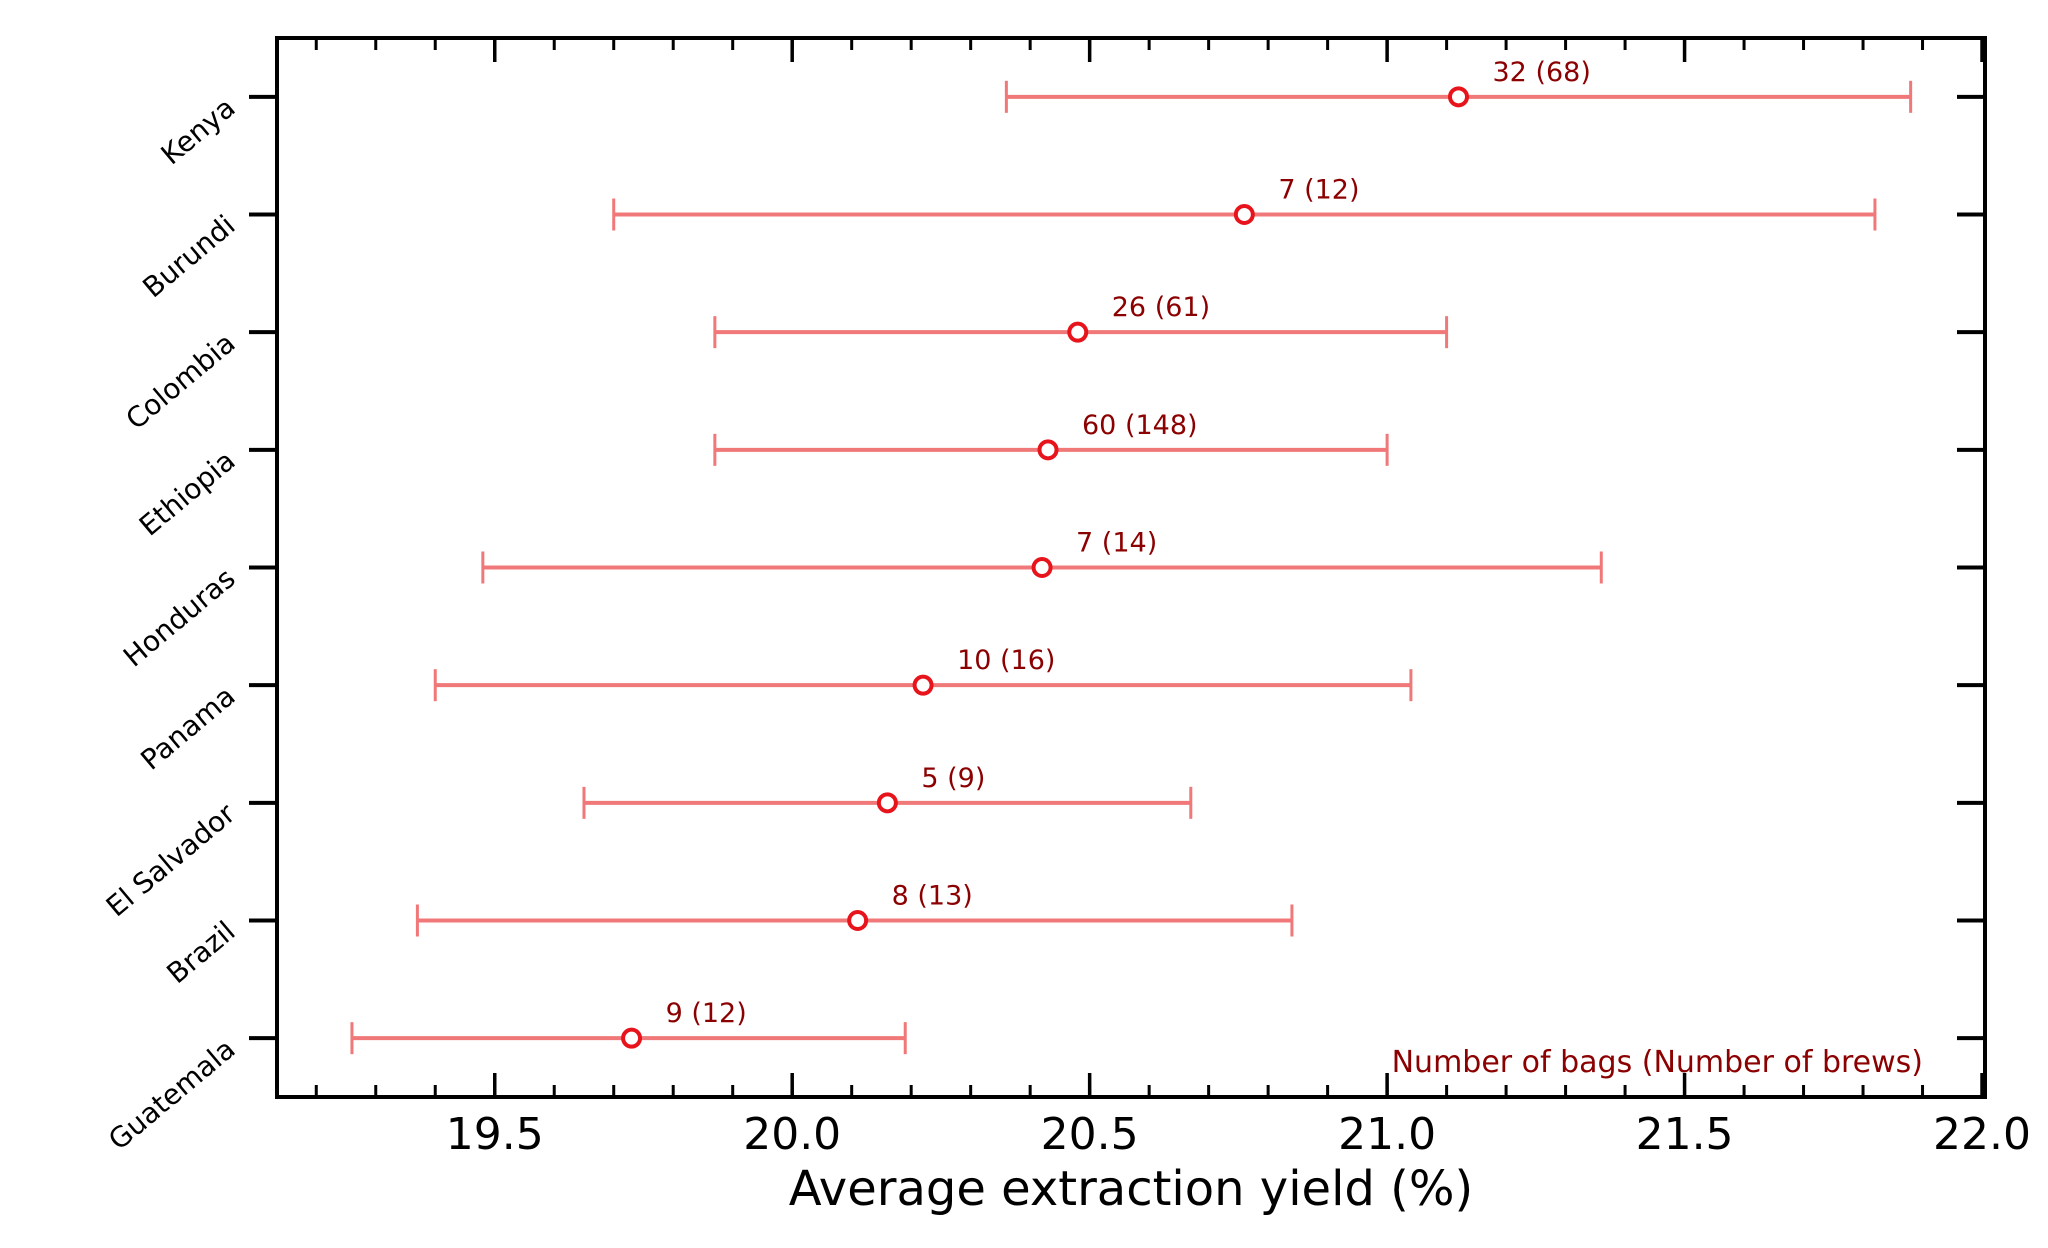 This screenshot has height=1248, width=2048. What do you see at coordinates (1006, 660) in the screenshot?
I see `data-label: 10 (16)` at bounding box center [1006, 660].